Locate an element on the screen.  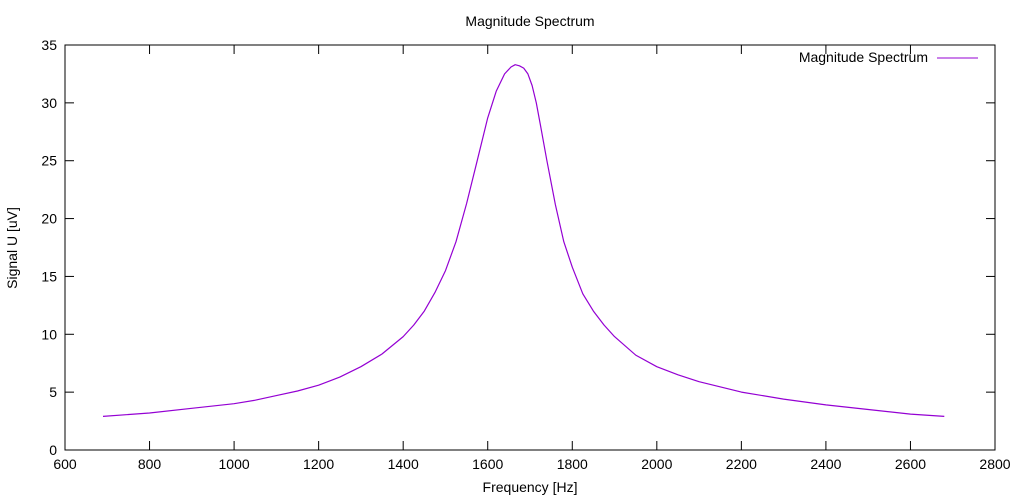
y-tick-label: 5 is located at coordinates (53, 392).